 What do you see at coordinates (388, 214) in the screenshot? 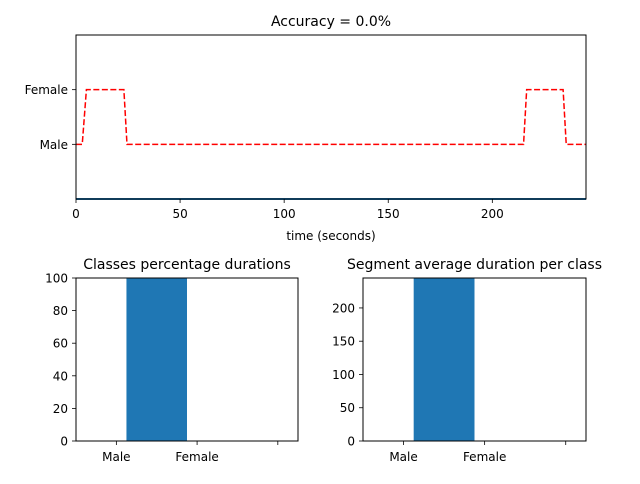
I see `x-tick-label: 150` at bounding box center [388, 214].